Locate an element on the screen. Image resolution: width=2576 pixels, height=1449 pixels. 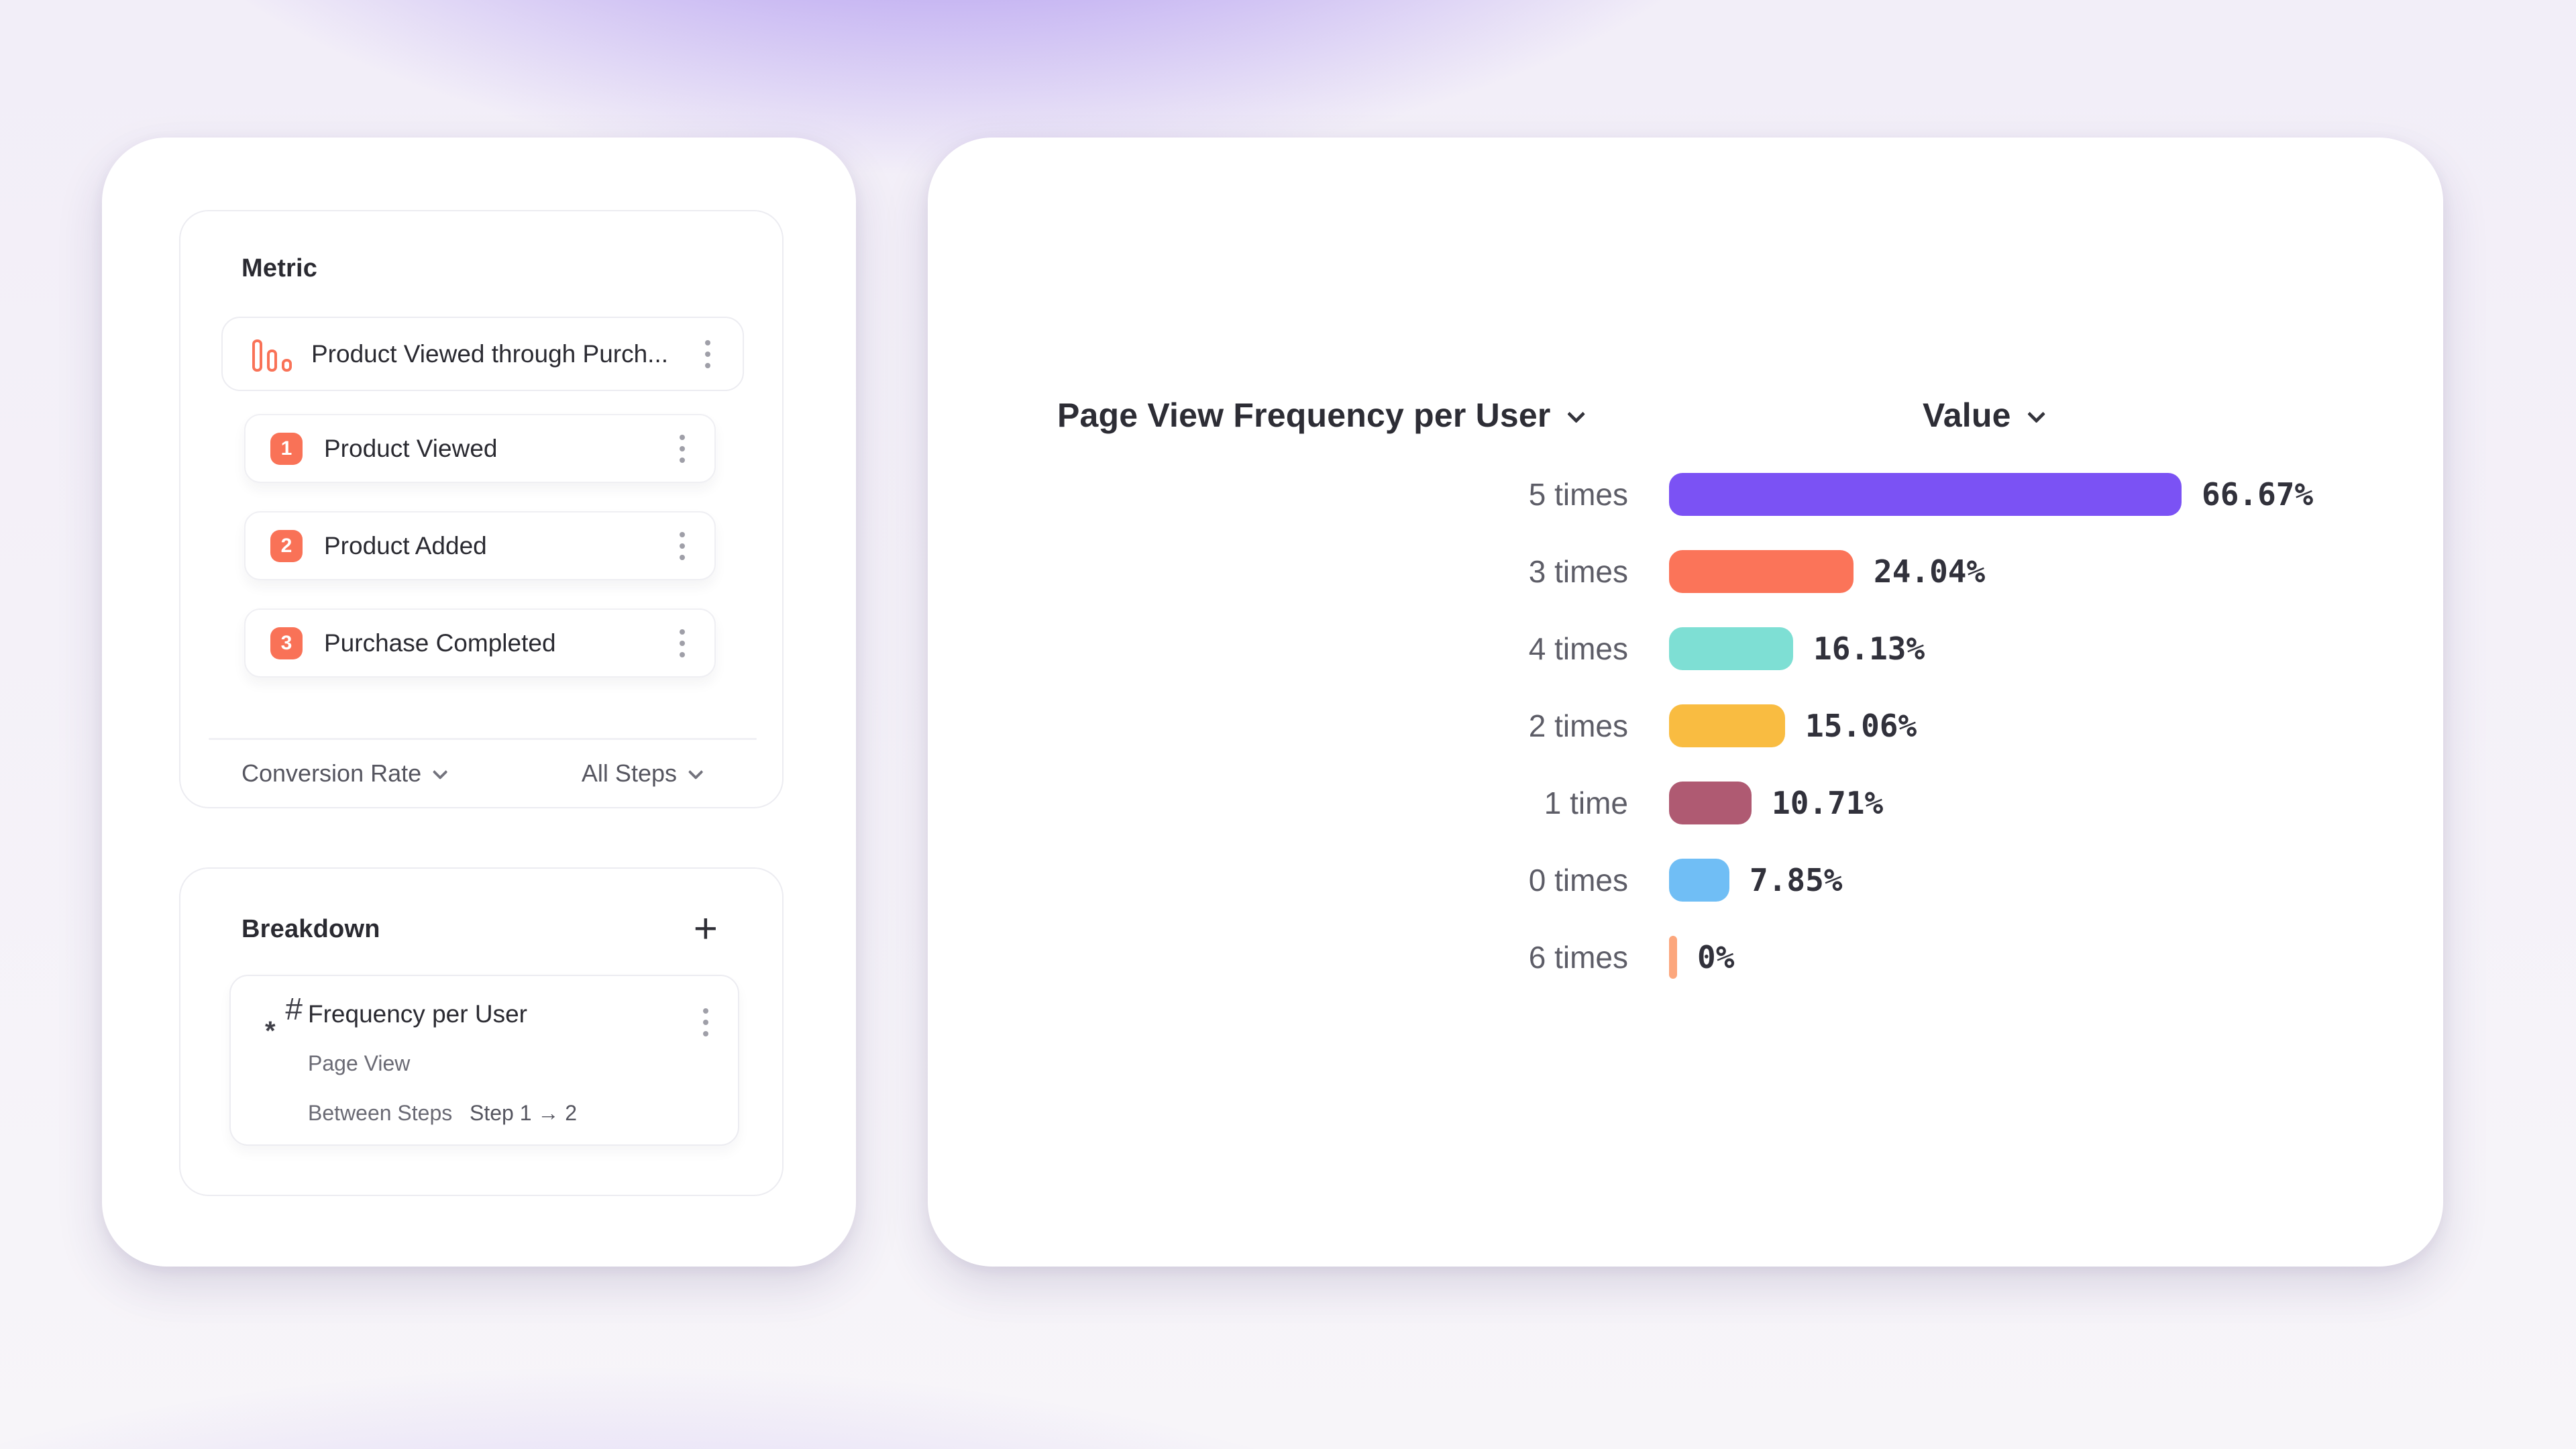
step-number-badge: 3 is located at coordinates (286, 643).